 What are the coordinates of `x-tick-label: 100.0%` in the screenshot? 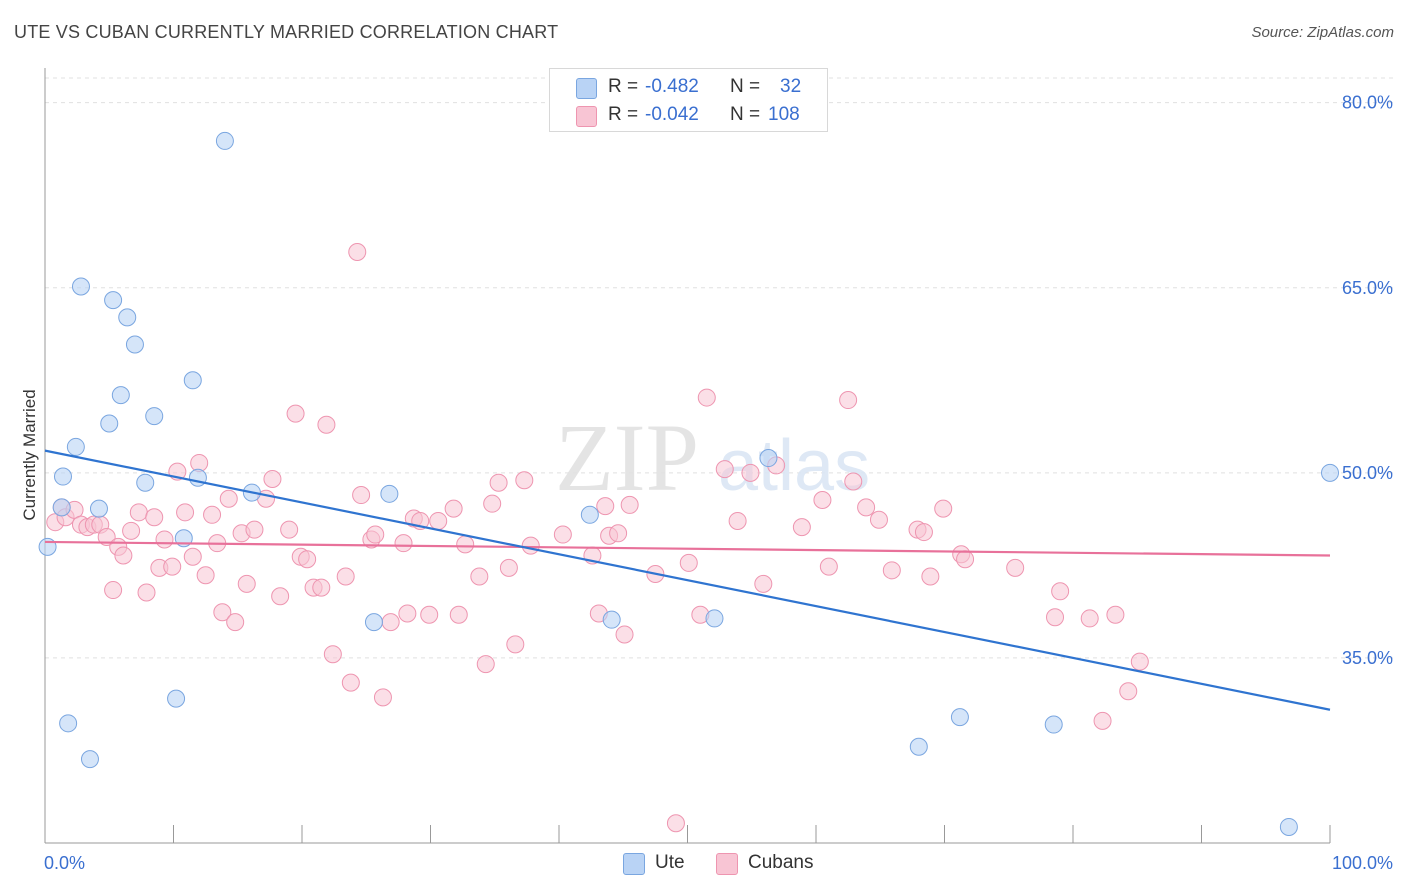 It's located at (1362, 863).